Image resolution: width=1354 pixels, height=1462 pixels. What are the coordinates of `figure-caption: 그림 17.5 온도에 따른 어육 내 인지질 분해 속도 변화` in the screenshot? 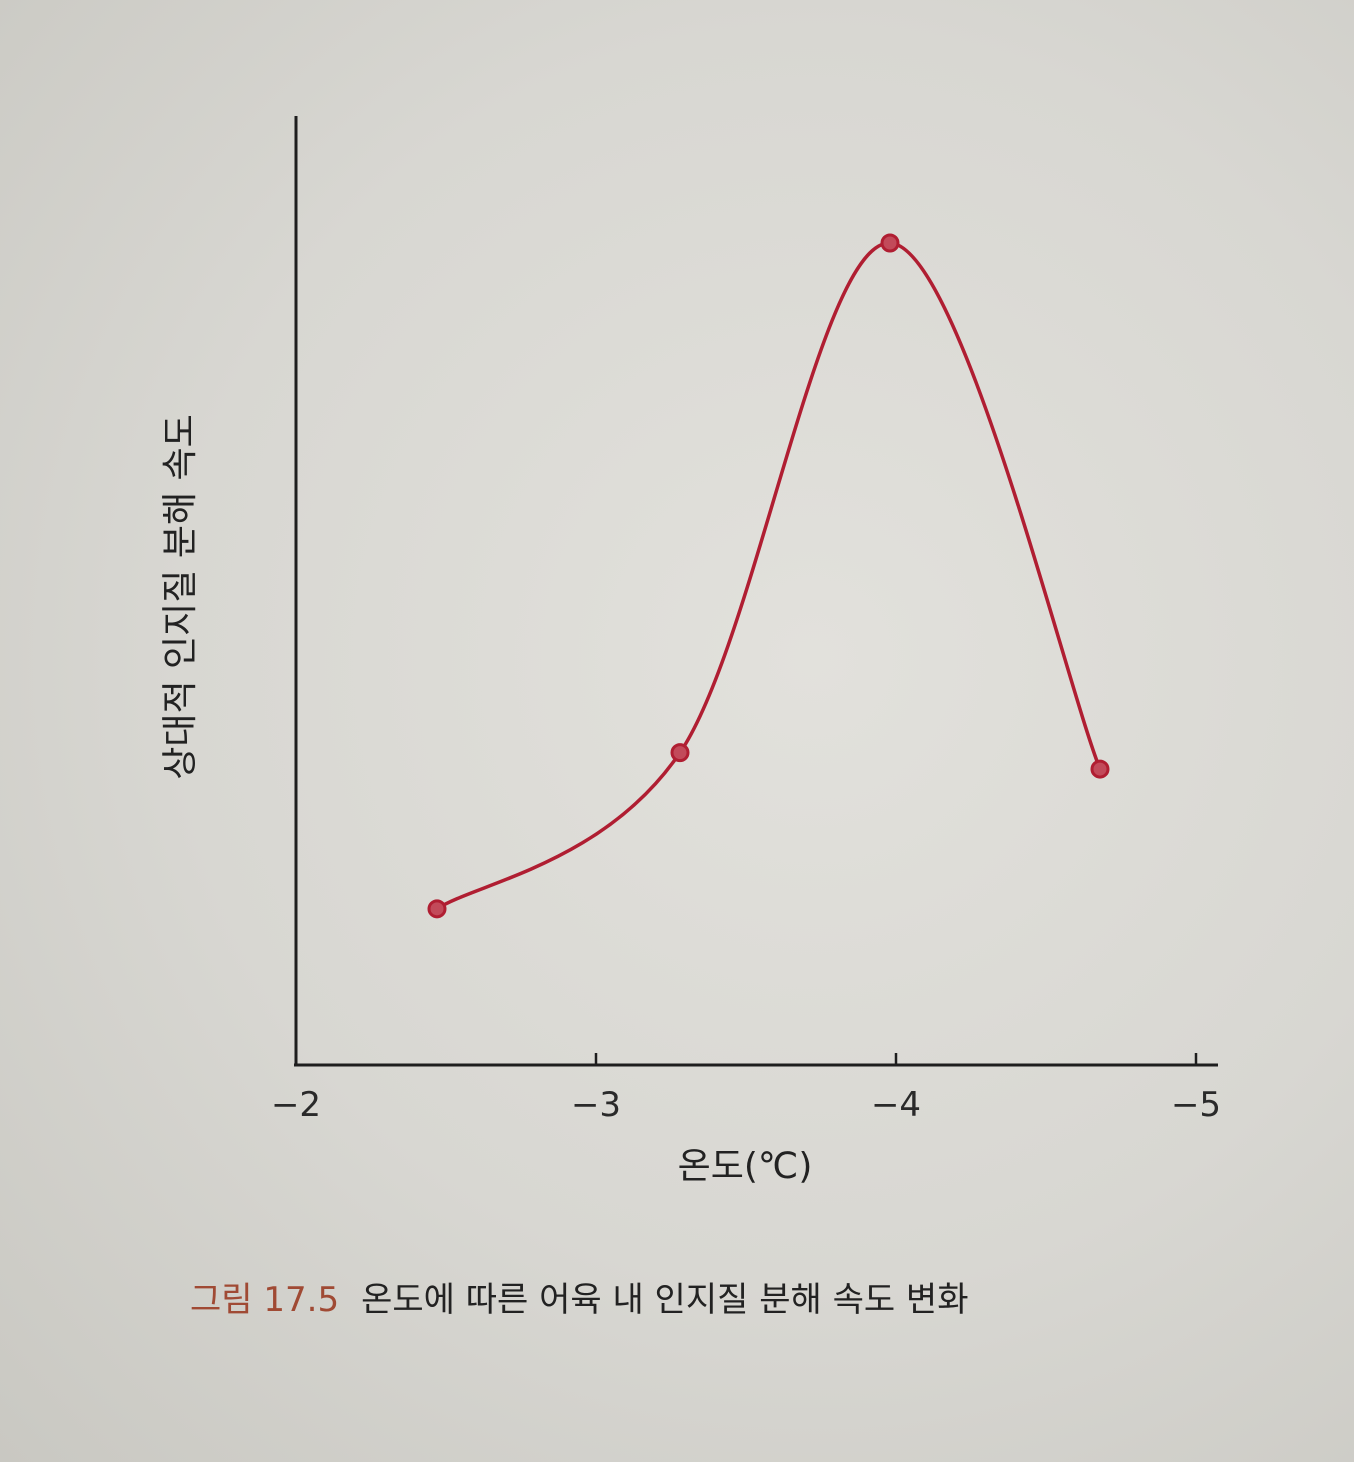 It's located at (715, 1296).